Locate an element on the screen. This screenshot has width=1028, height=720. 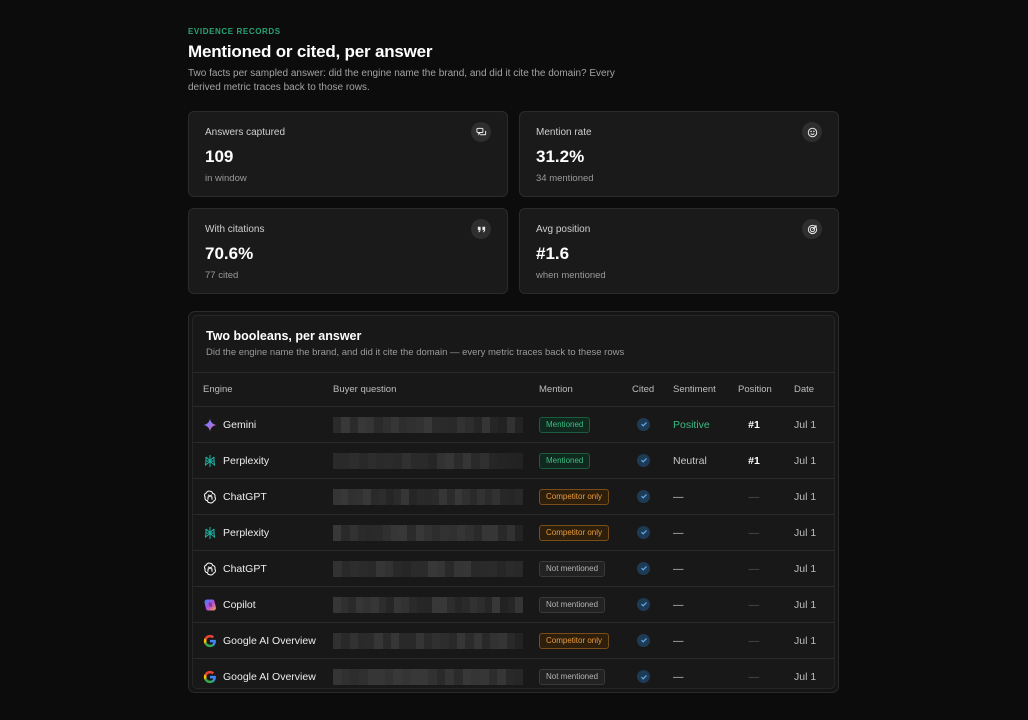
mention-badge: Mentioned is located at coordinates (565, 424).